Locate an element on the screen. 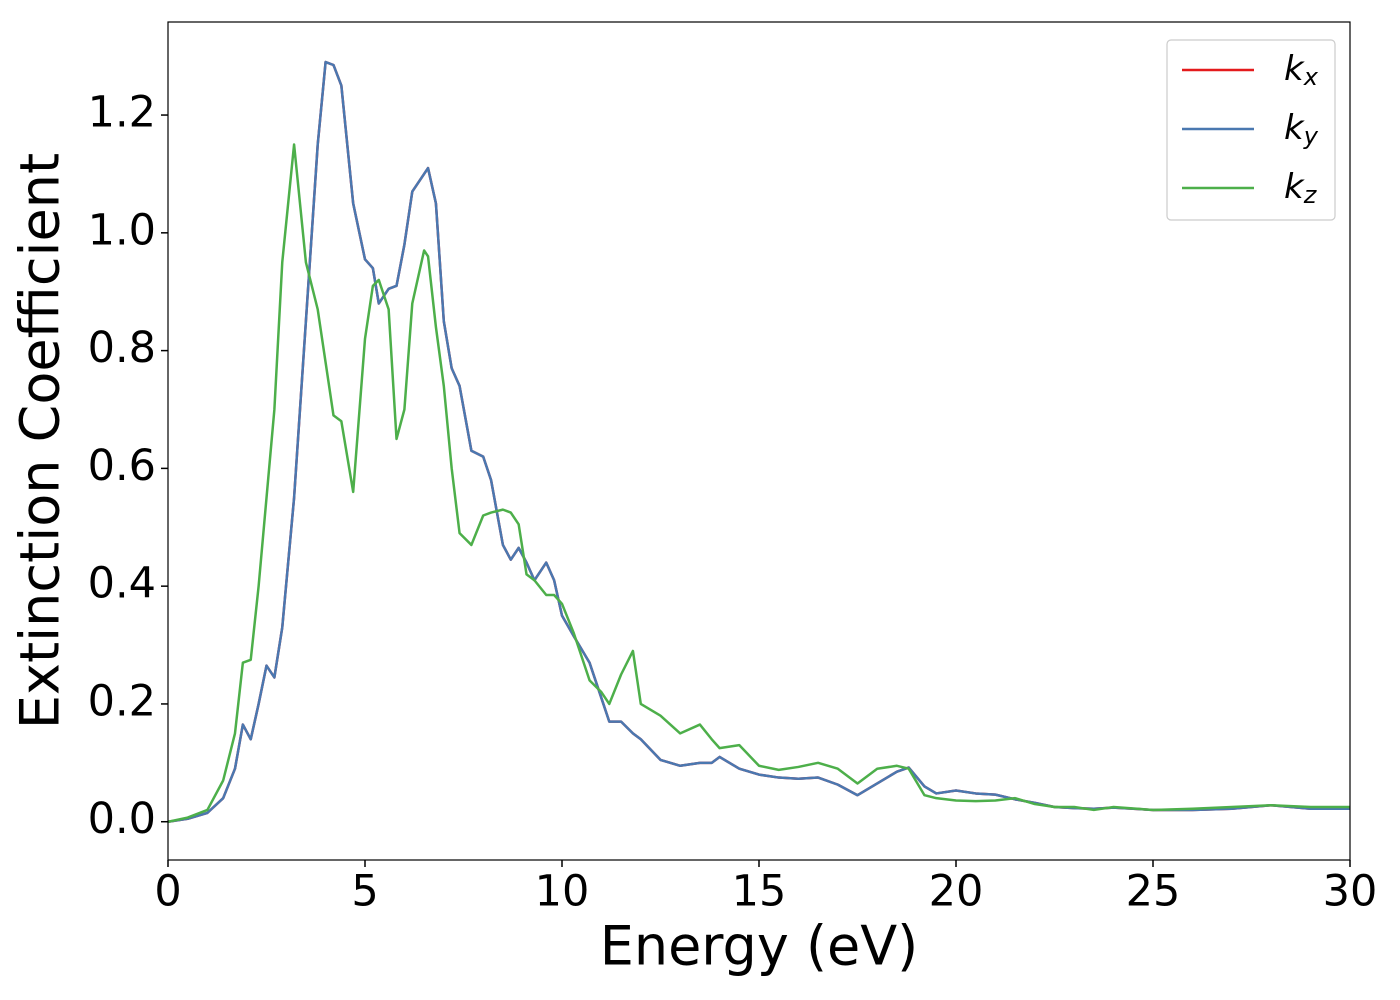 The height and width of the screenshot is (1000, 1400). y-tick-label: 0.6 is located at coordinates (122, 466).